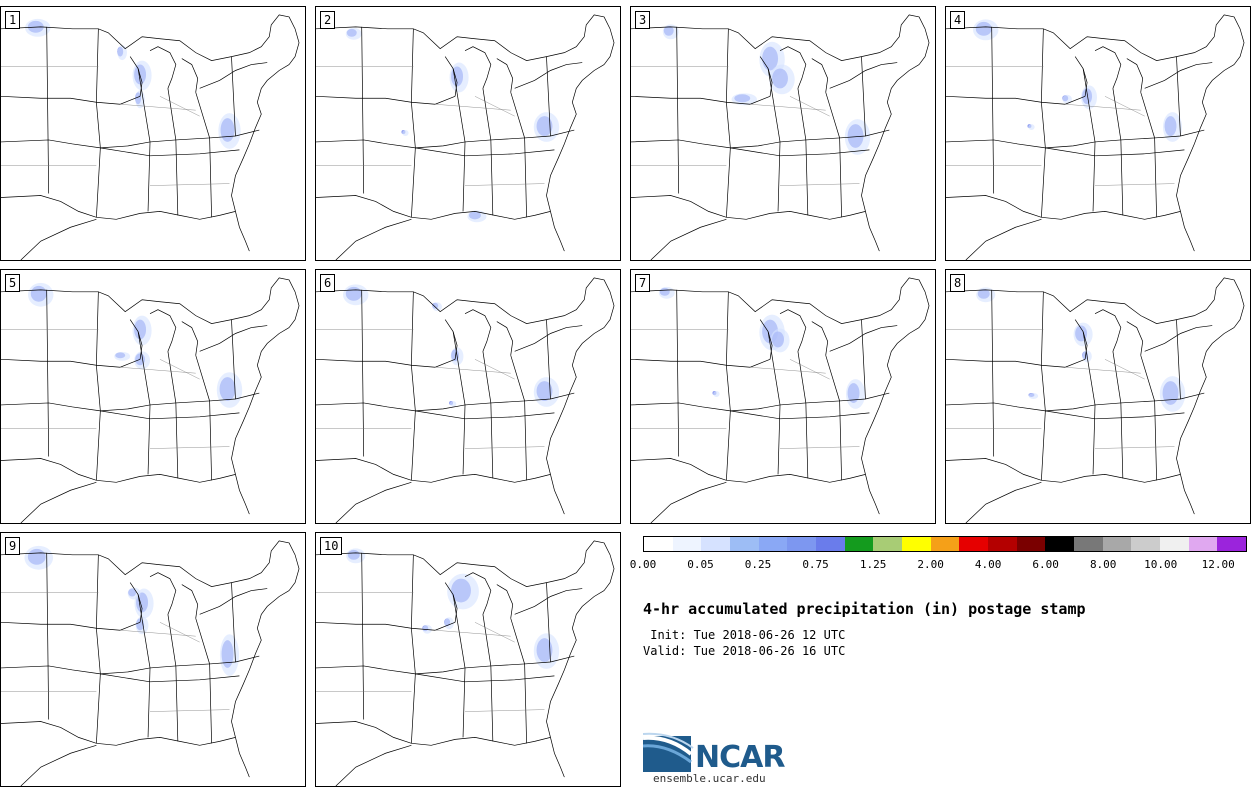 This screenshot has width=1260, height=788. Describe the element at coordinates (13, 283) in the screenshot. I see `member-label: 5` at that location.